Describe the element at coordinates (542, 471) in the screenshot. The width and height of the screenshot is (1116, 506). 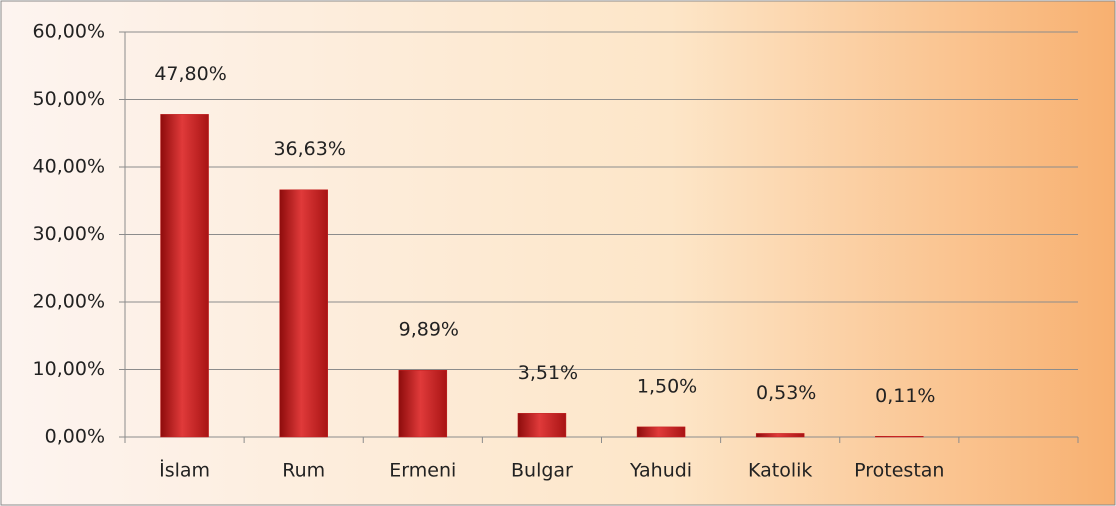
I see `x-tick-label: Bulgar` at that location.